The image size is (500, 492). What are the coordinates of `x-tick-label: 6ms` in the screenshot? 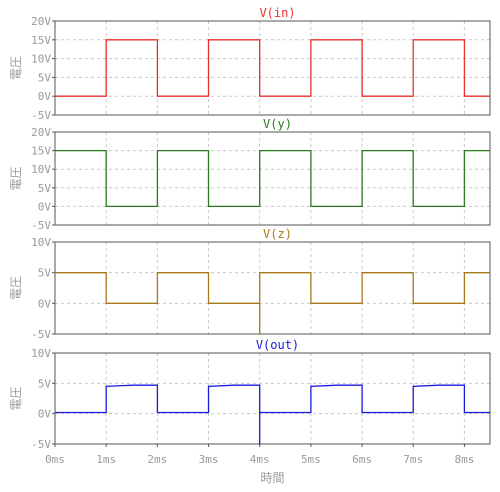 It's located at (362, 459).